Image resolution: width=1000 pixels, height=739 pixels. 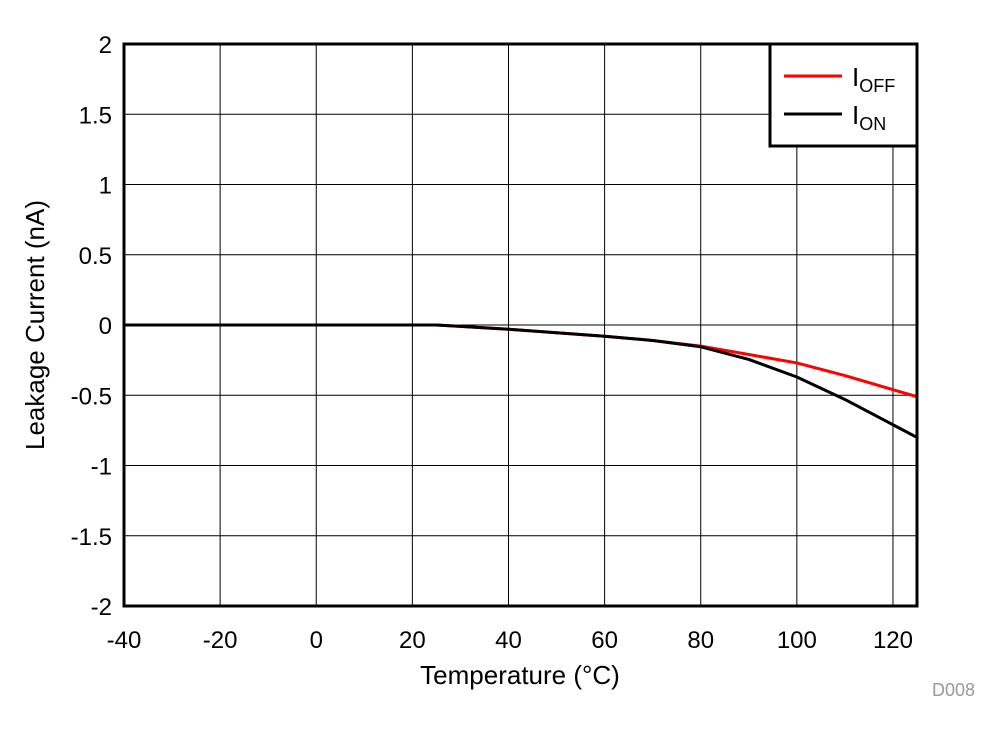 I want to click on y-tick-label: 2, so click(x=105, y=45).